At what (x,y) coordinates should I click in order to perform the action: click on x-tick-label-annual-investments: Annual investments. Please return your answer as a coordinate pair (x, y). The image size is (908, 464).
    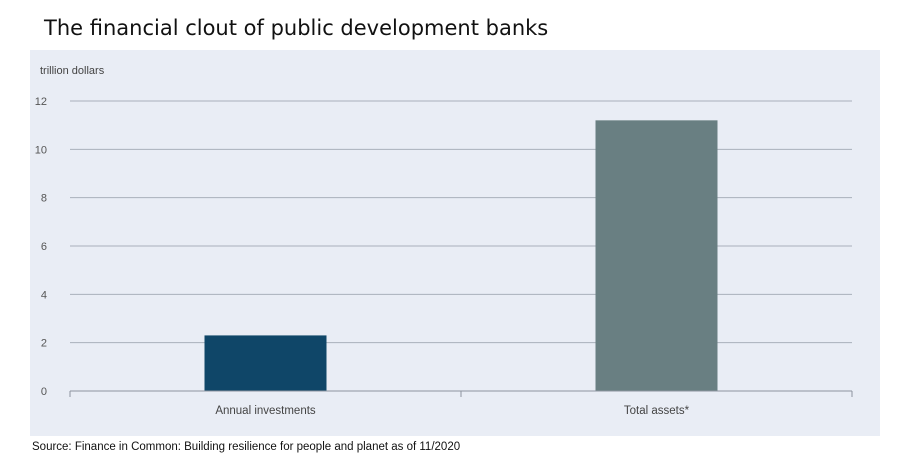
    Looking at the image, I should click on (265, 411).